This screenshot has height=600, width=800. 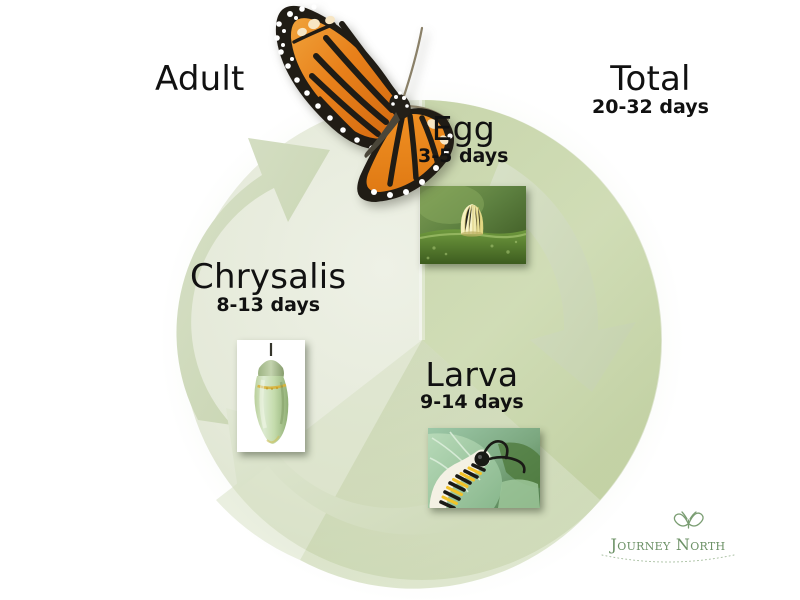 What do you see at coordinates (650, 106) in the screenshot?
I see `label-total-days: 20-32 days` at bounding box center [650, 106].